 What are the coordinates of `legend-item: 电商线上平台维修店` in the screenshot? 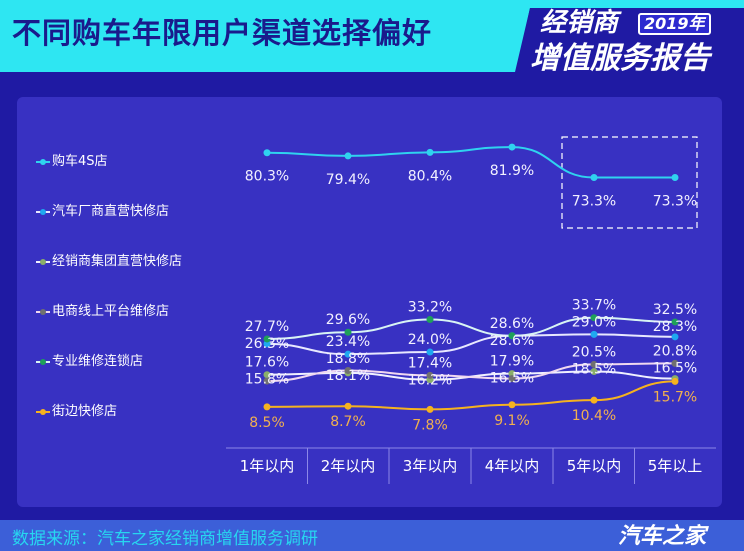 It's located at (102, 310).